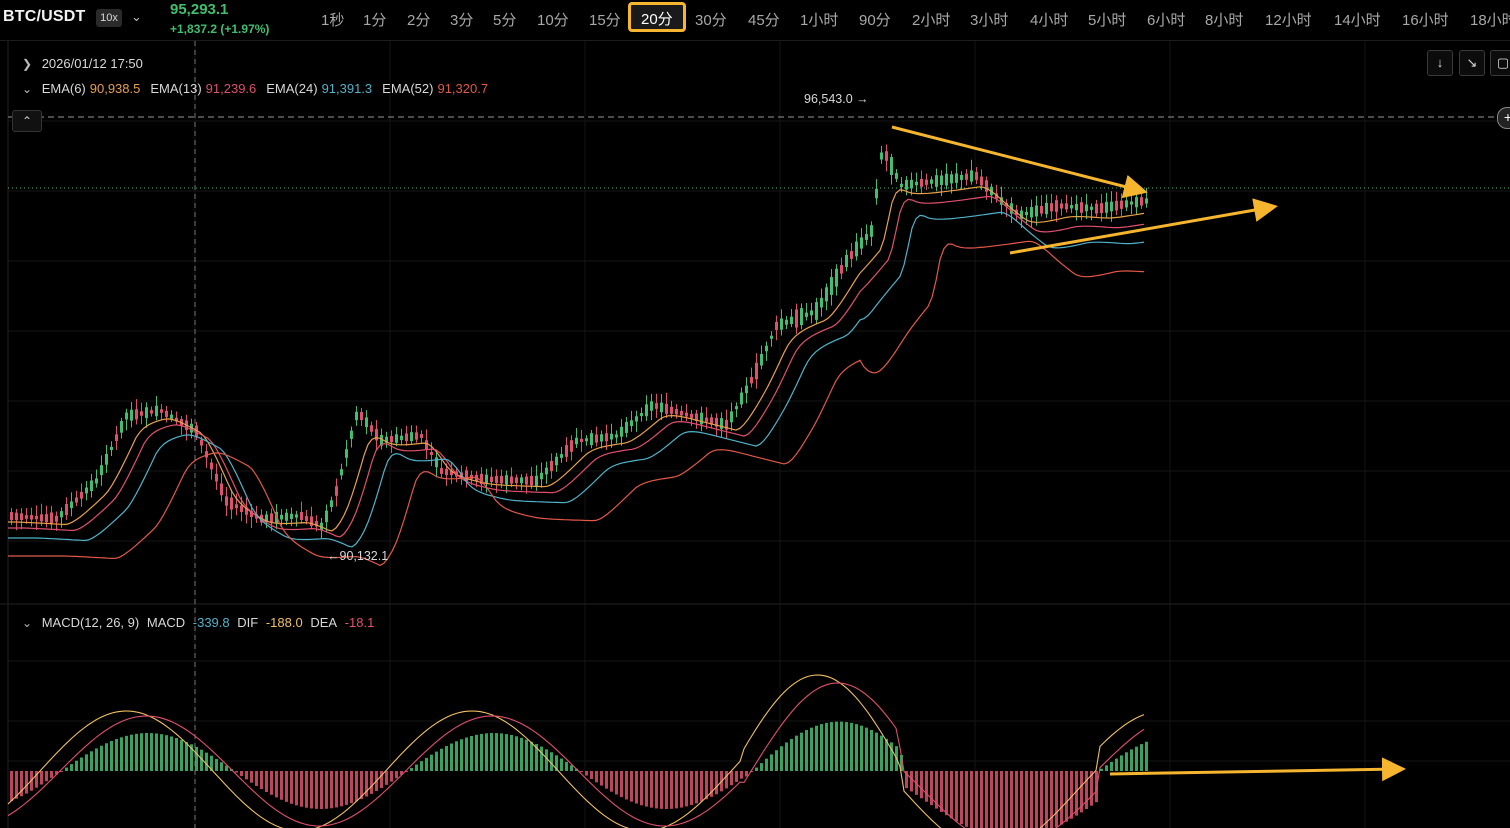 Image resolution: width=1510 pixels, height=828 pixels. I want to click on interval-tab: 20分, so click(657, 17).